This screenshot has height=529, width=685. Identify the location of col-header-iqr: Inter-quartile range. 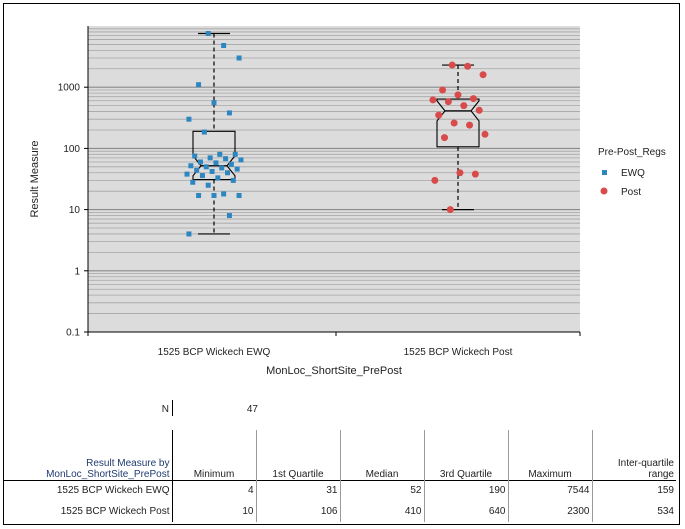
(633, 455).